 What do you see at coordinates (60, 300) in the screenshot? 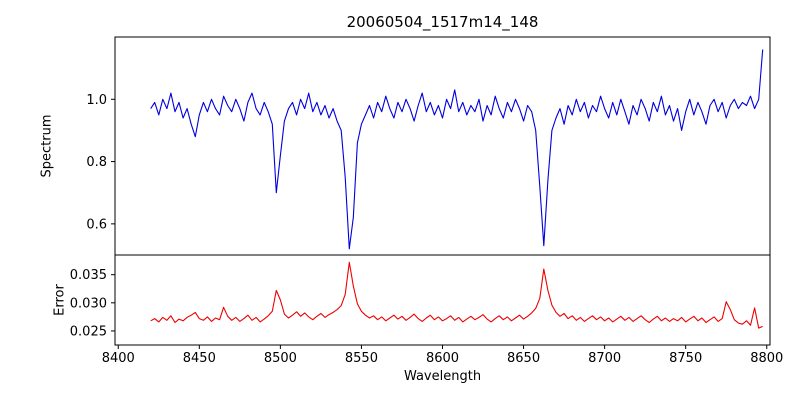
I see `error-axis-label: Error` at bounding box center [60, 300].